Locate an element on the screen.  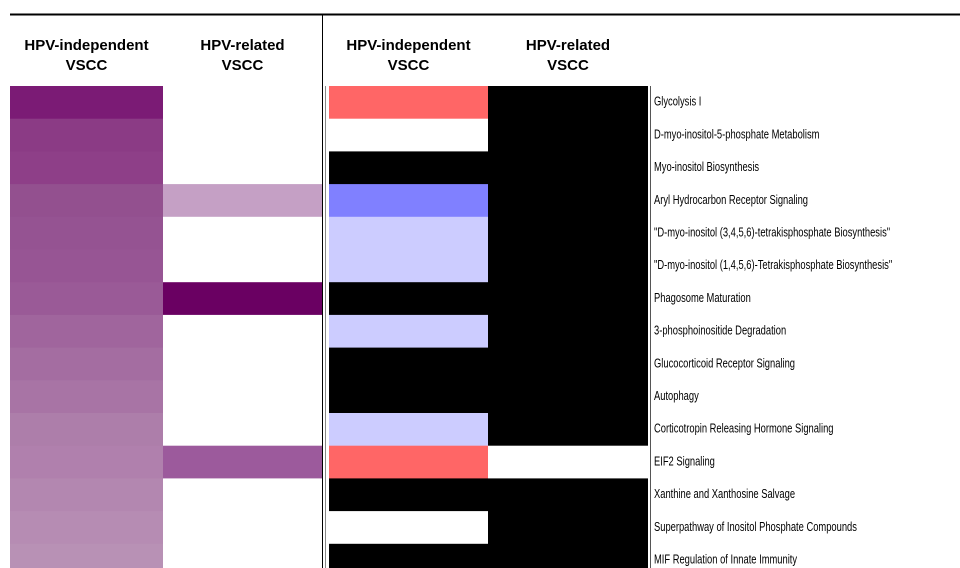
row-label: D-myo-inositol-5-phosphate Metabolism is located at coordinates (736, 135).